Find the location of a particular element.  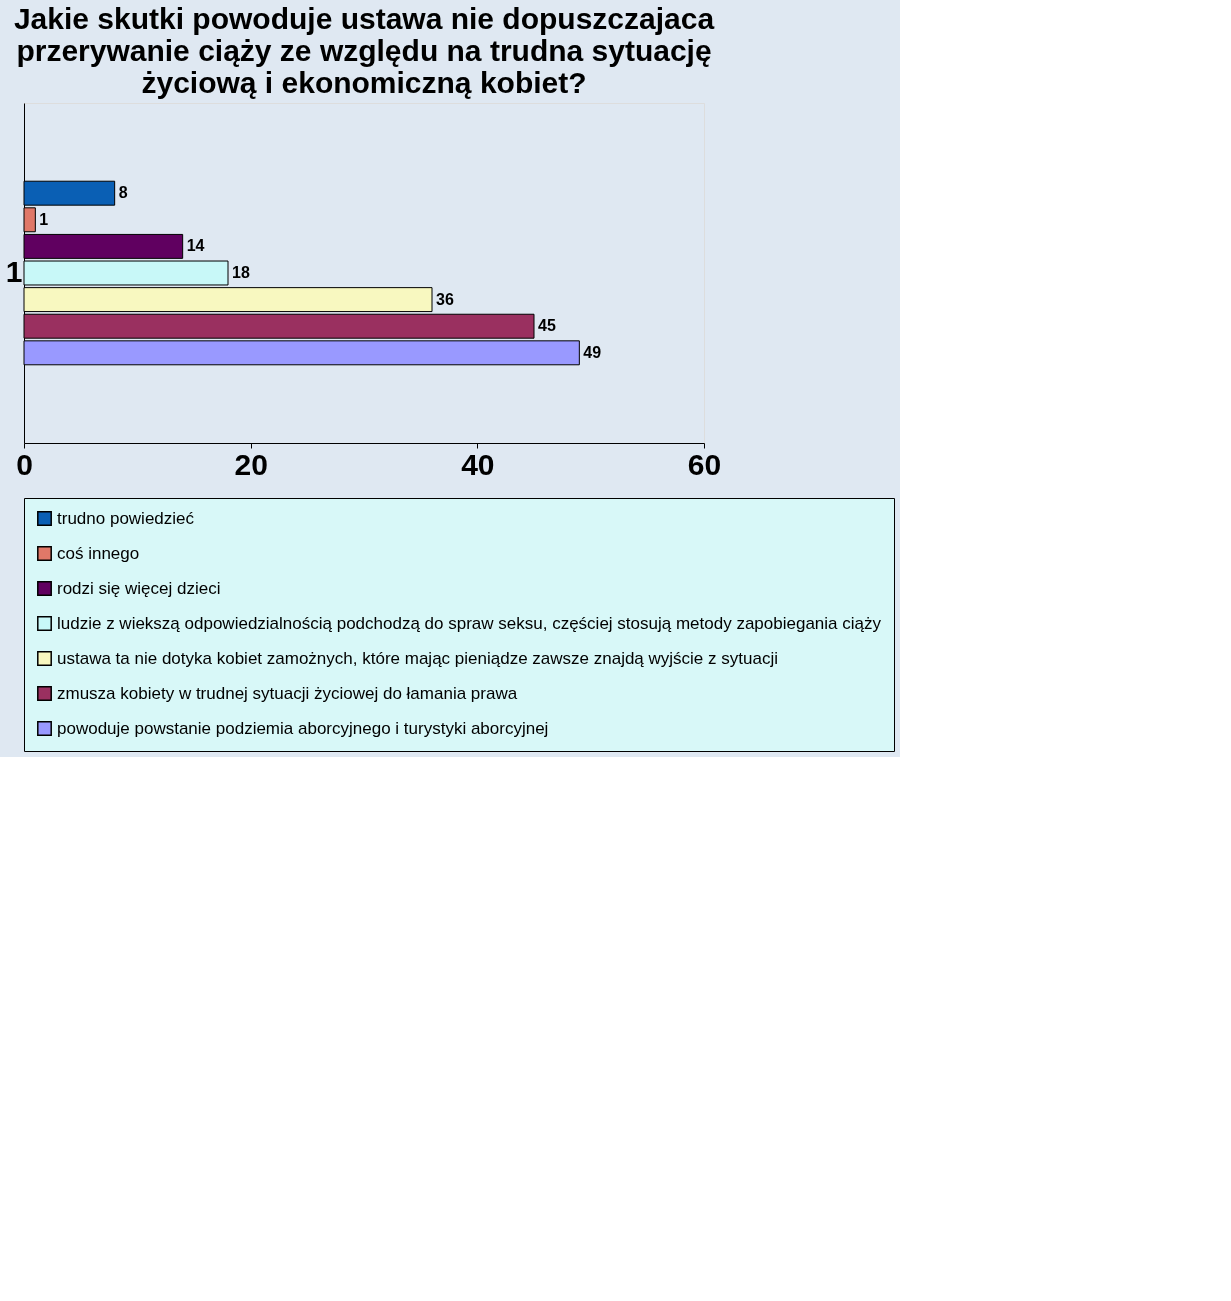

legend-label: ustawa ta nie dotyka kobiet zamożnych, które mając pieniądze zawsze znajdą wyjście z sytuacji is located at coordinates (417, 658).